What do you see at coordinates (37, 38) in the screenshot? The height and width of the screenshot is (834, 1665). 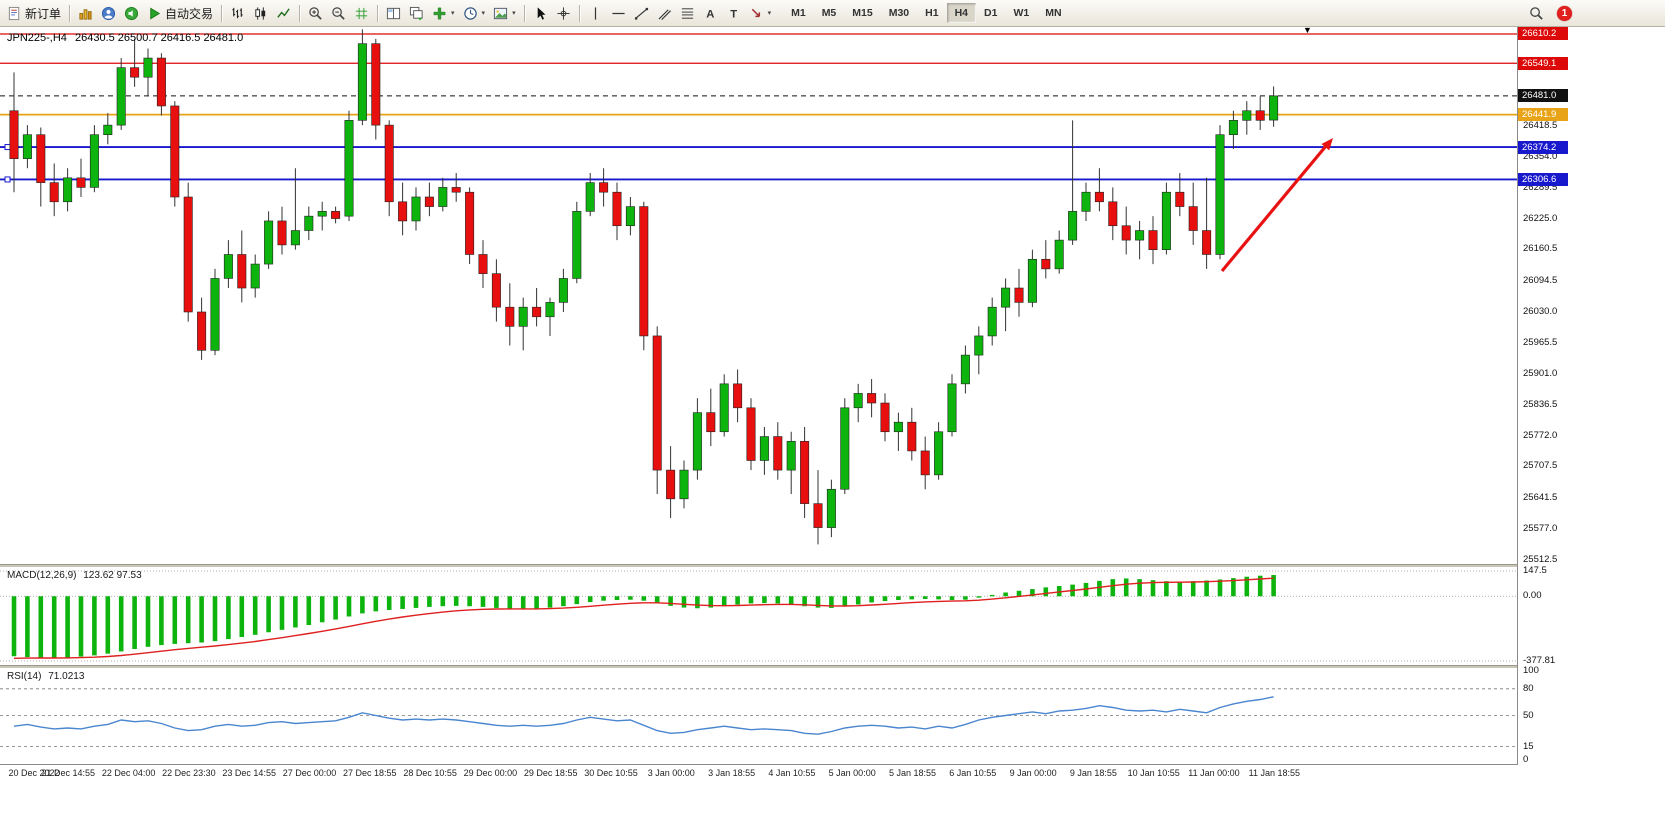 I see `chart-symbol-period: JPN225-,H4` at bounding box center [37, 38].